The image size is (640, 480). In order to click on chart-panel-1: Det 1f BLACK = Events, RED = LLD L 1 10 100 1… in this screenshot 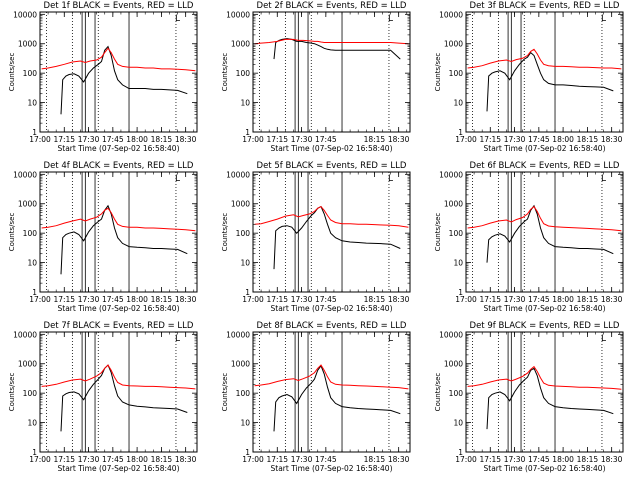, I will do `click(103, 77)`.